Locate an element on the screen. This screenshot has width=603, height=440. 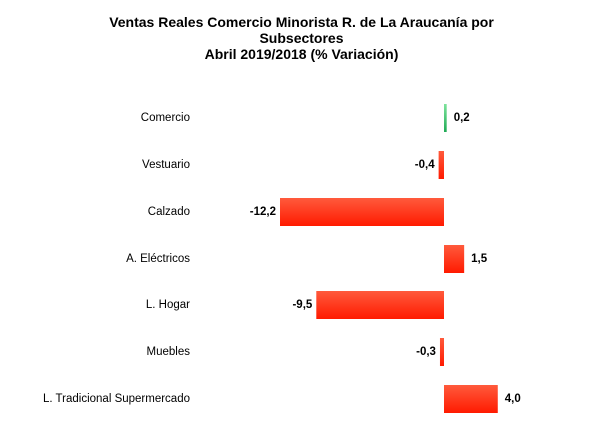
chart-title-line-3: Abril 2019/2018 (% Variación) is located at coordinates (301, 54).